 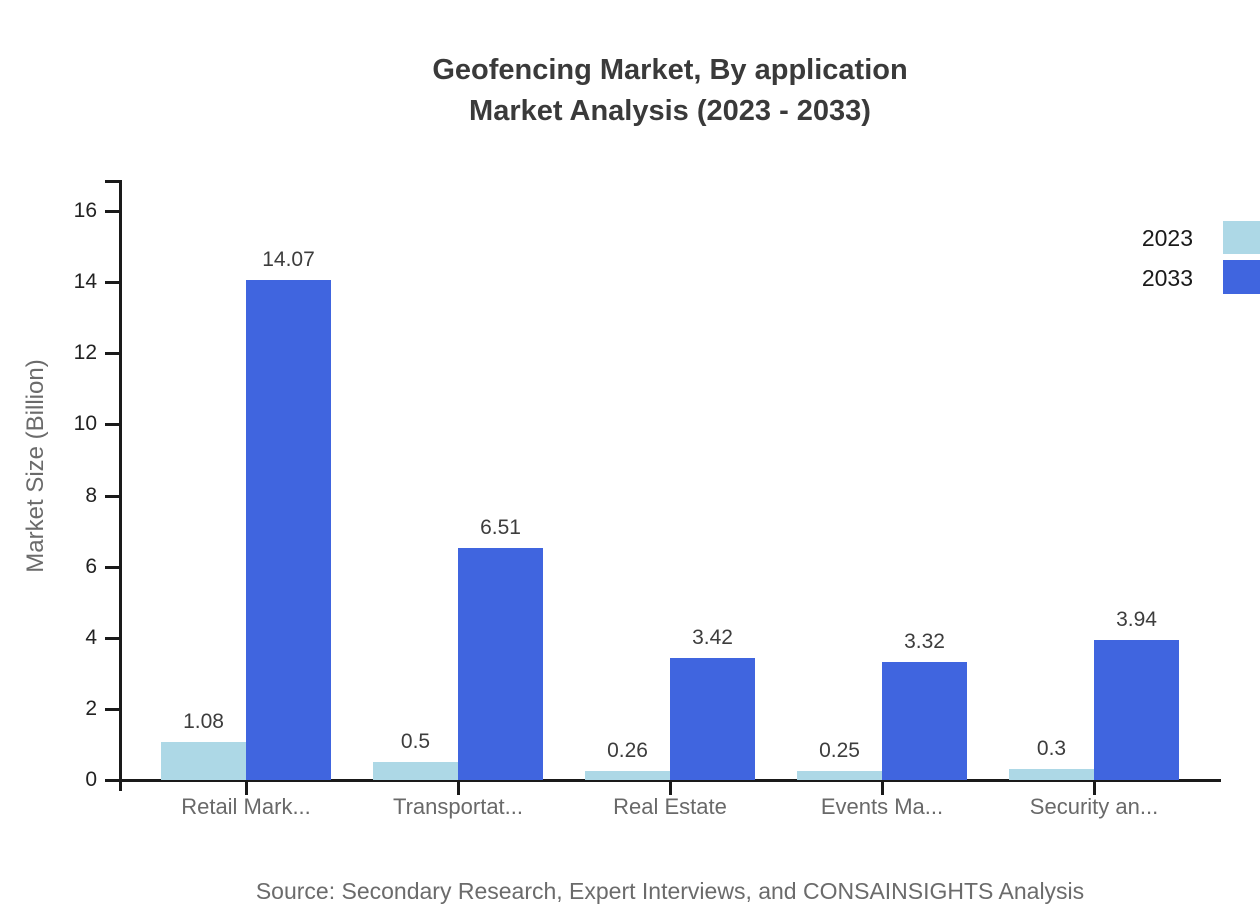 What do you see at coordinates (627, 750) in the screenshot?
I see `value-label: 0.26` at bounding box center [627, 750].